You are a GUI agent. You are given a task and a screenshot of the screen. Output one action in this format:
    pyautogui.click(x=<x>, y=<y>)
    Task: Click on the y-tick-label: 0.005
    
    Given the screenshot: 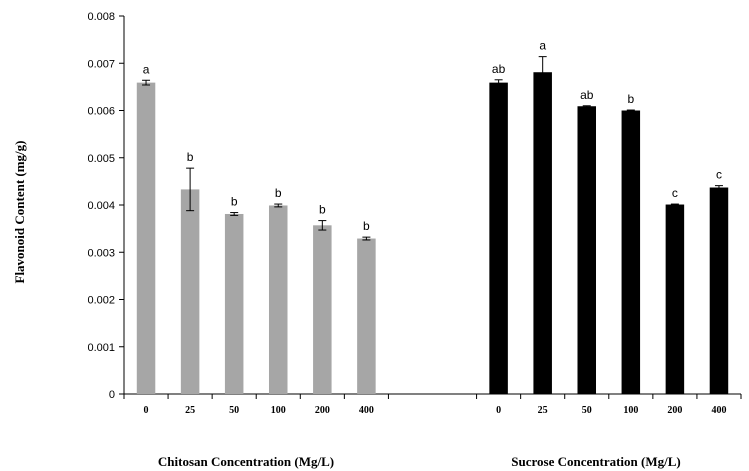 What is the action you would take?
    pyautogui.click(x=101, y=159)
    